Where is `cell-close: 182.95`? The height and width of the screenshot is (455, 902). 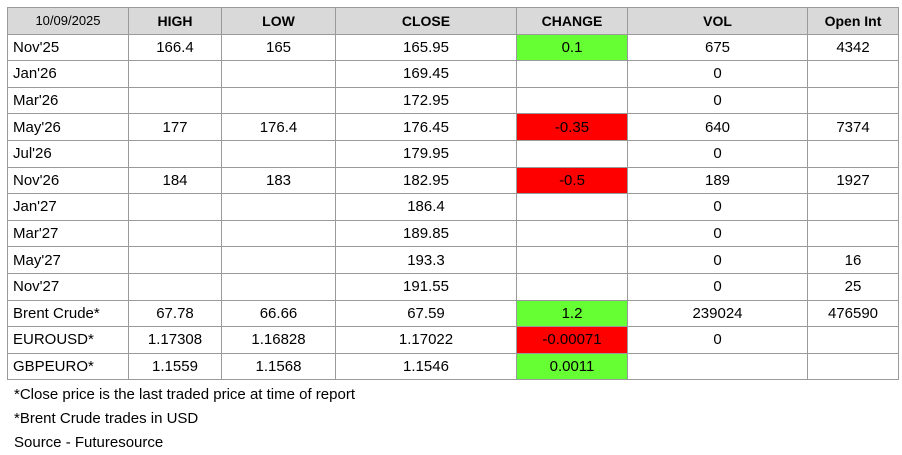 cell-close: 182.95 is located at coordinates (426, 180).